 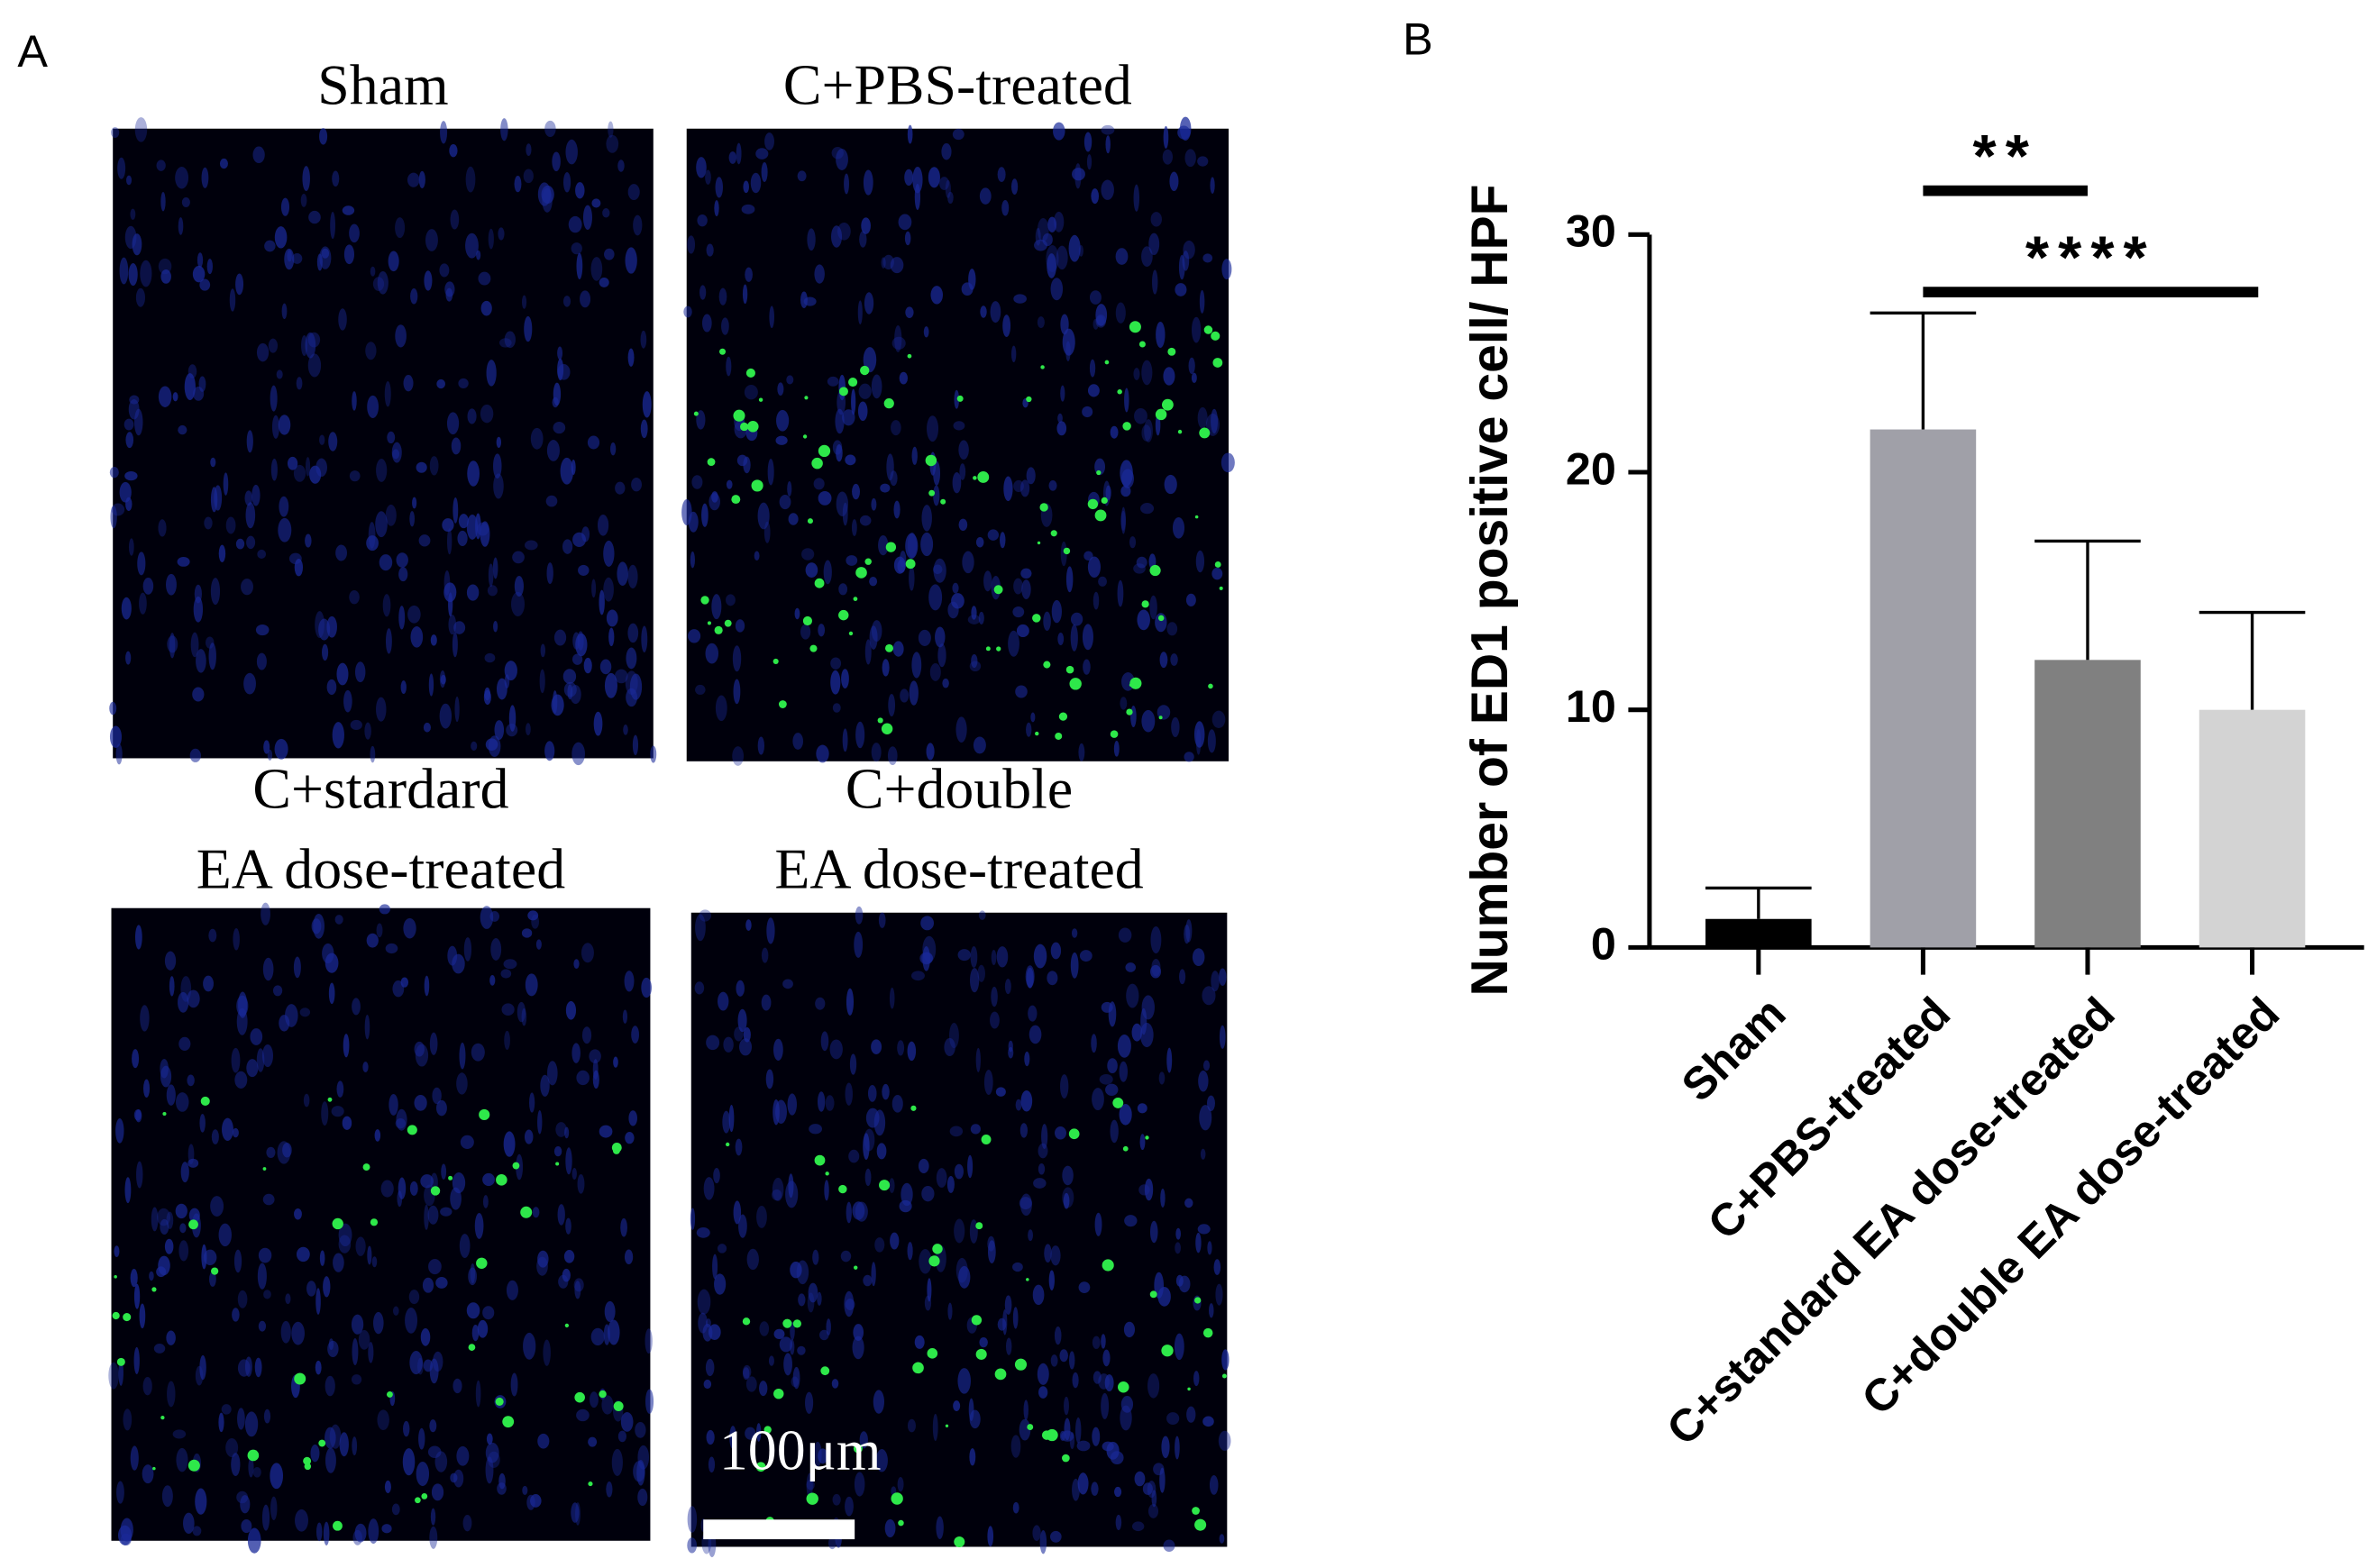 What do you see at coordinates (1923, 688) in the screenshot?
I see `bar` at bounding box center [1923, 688].